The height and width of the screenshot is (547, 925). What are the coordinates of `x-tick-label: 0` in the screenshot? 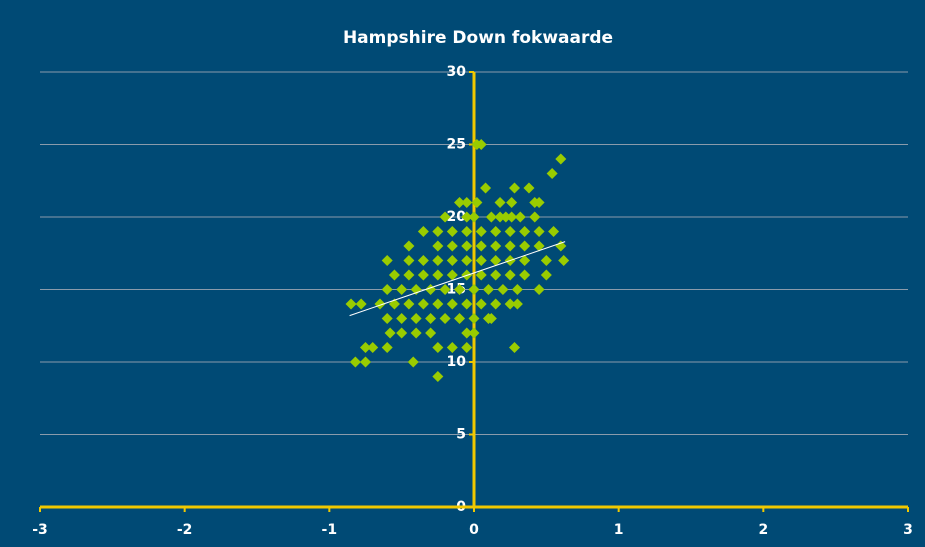 It's located at (474, 530).